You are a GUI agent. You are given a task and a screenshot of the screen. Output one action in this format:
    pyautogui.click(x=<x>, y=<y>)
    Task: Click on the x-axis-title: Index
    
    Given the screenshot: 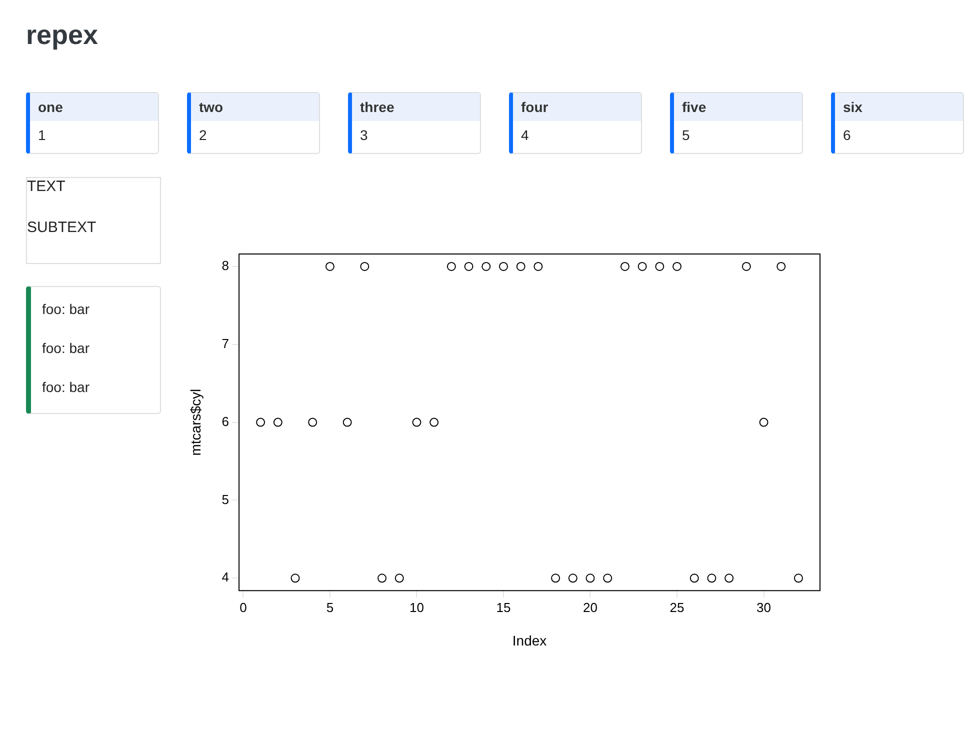 What is the action you would take?
    pyautogui.click(x=529, y=640)
    